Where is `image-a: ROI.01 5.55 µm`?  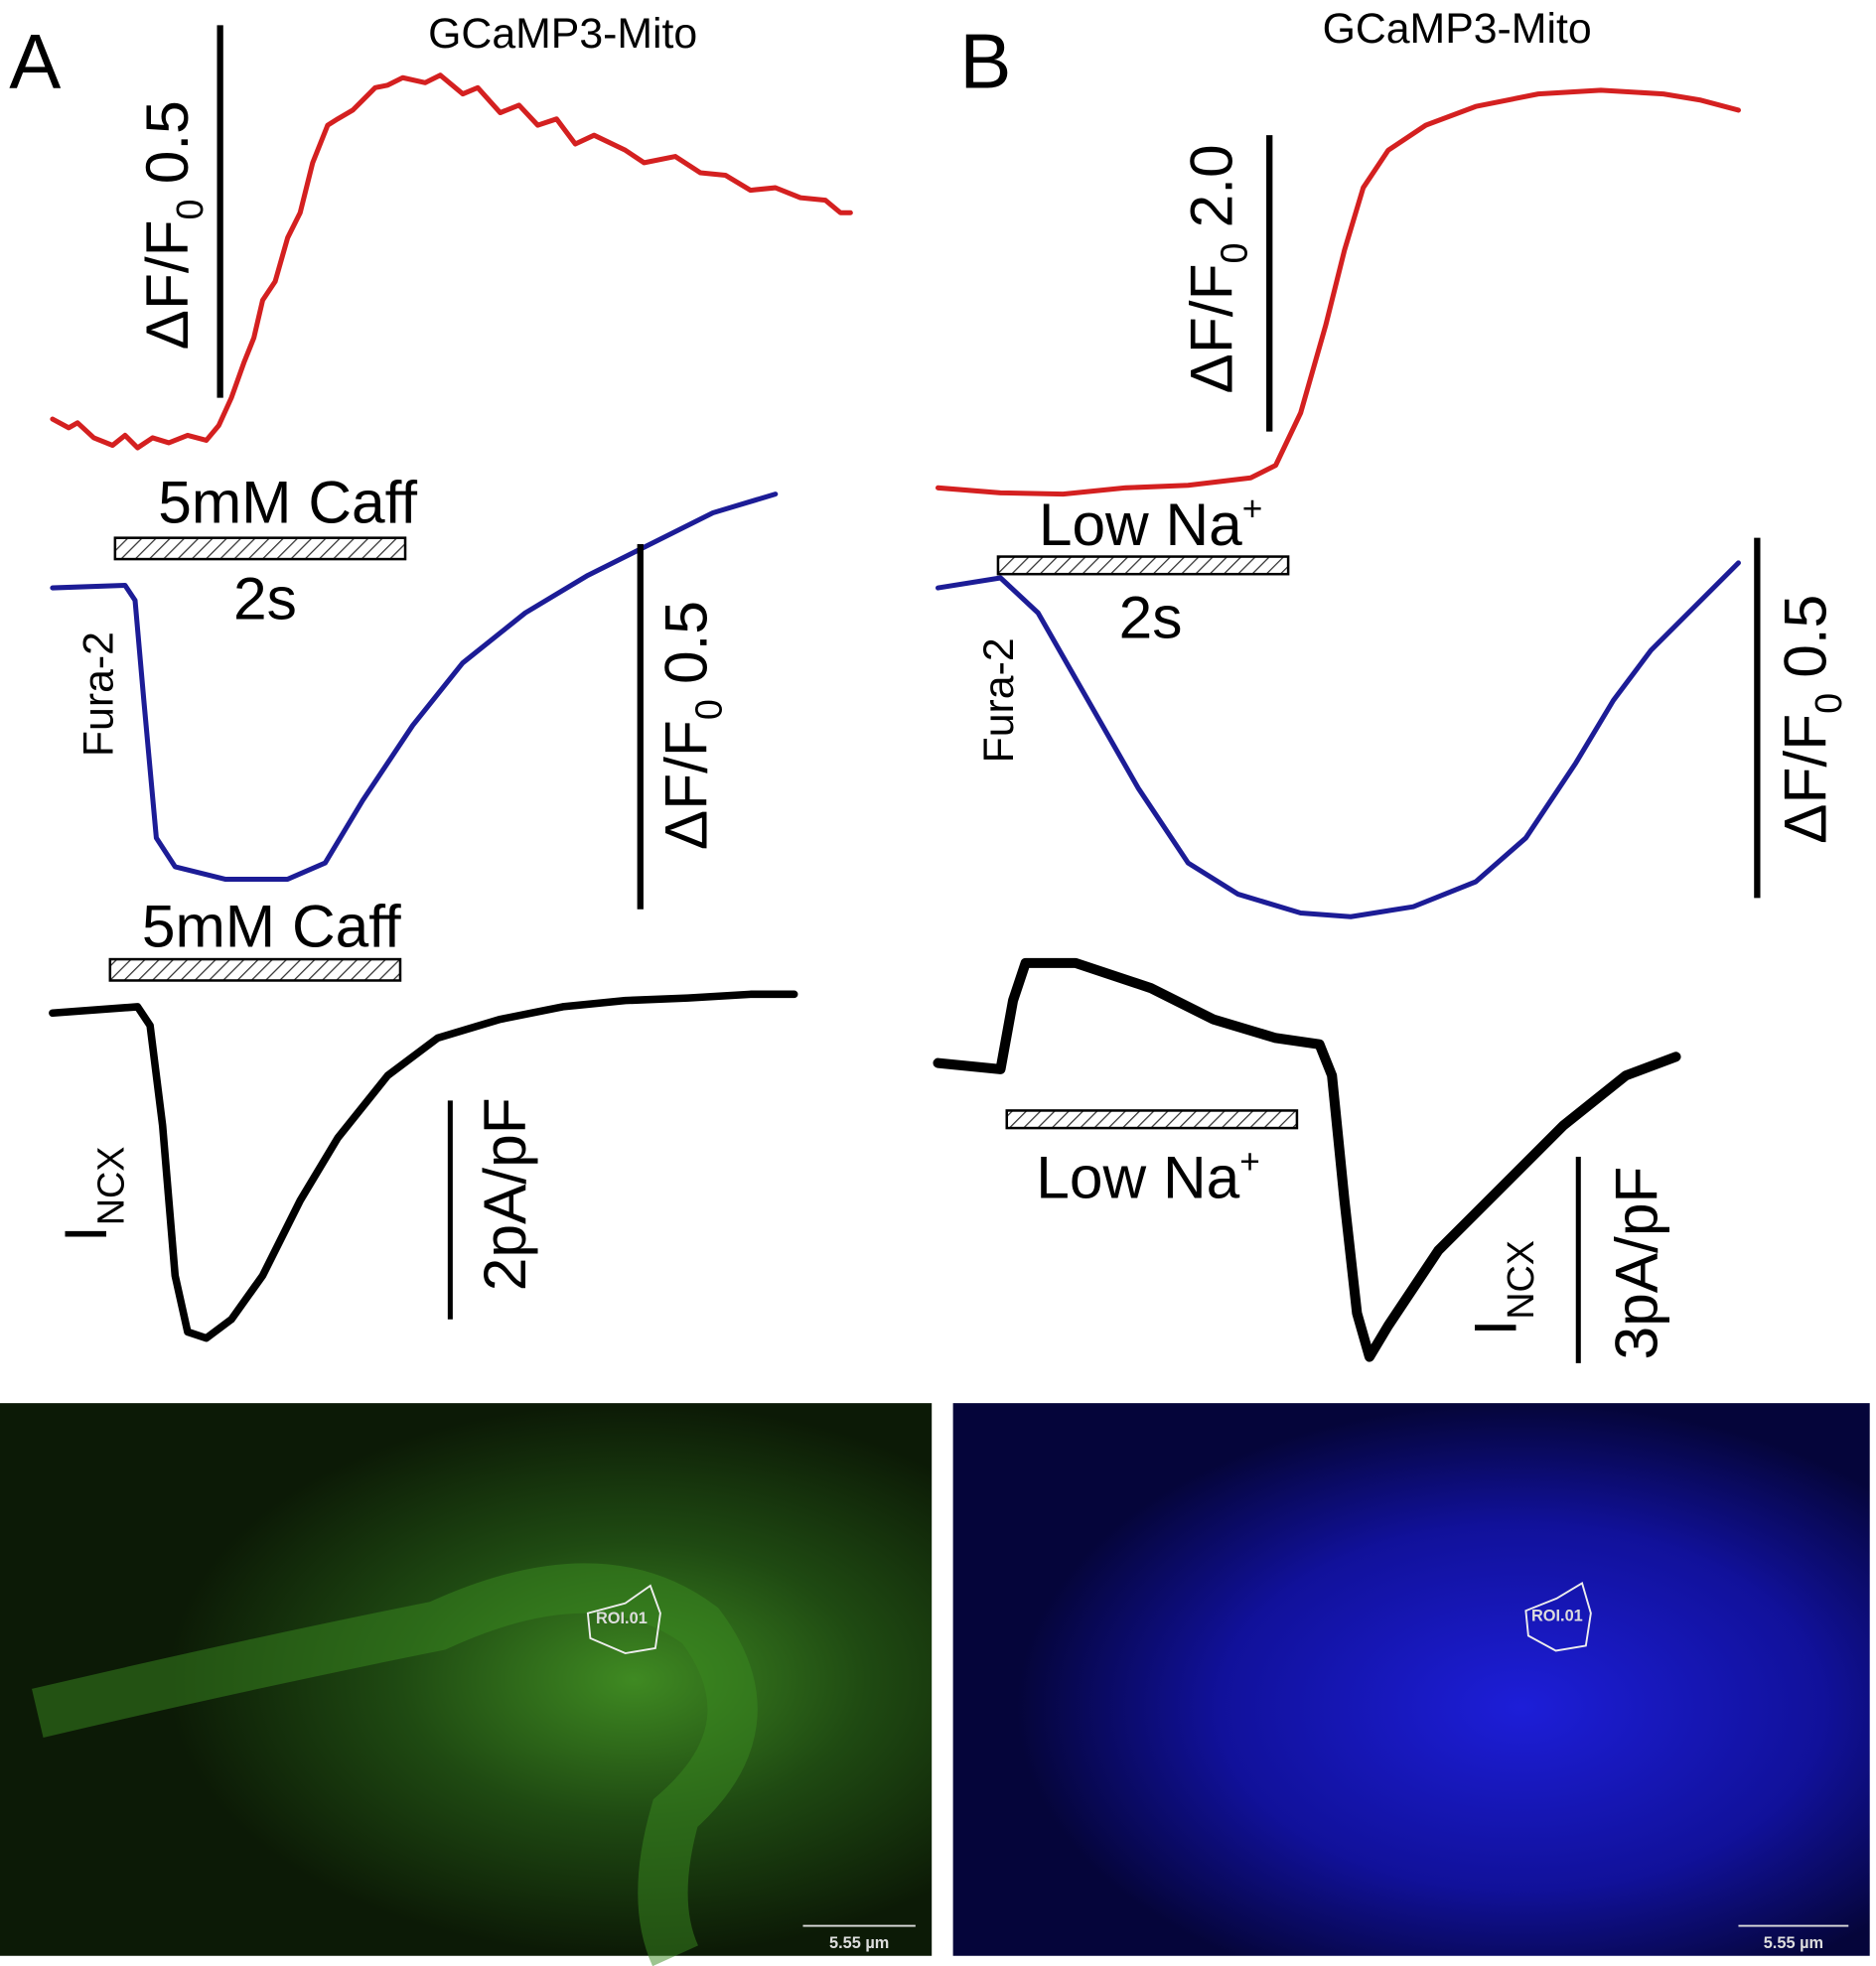
image-a: ROI.01 5.55 µm is located at coordinates (467, 1684).